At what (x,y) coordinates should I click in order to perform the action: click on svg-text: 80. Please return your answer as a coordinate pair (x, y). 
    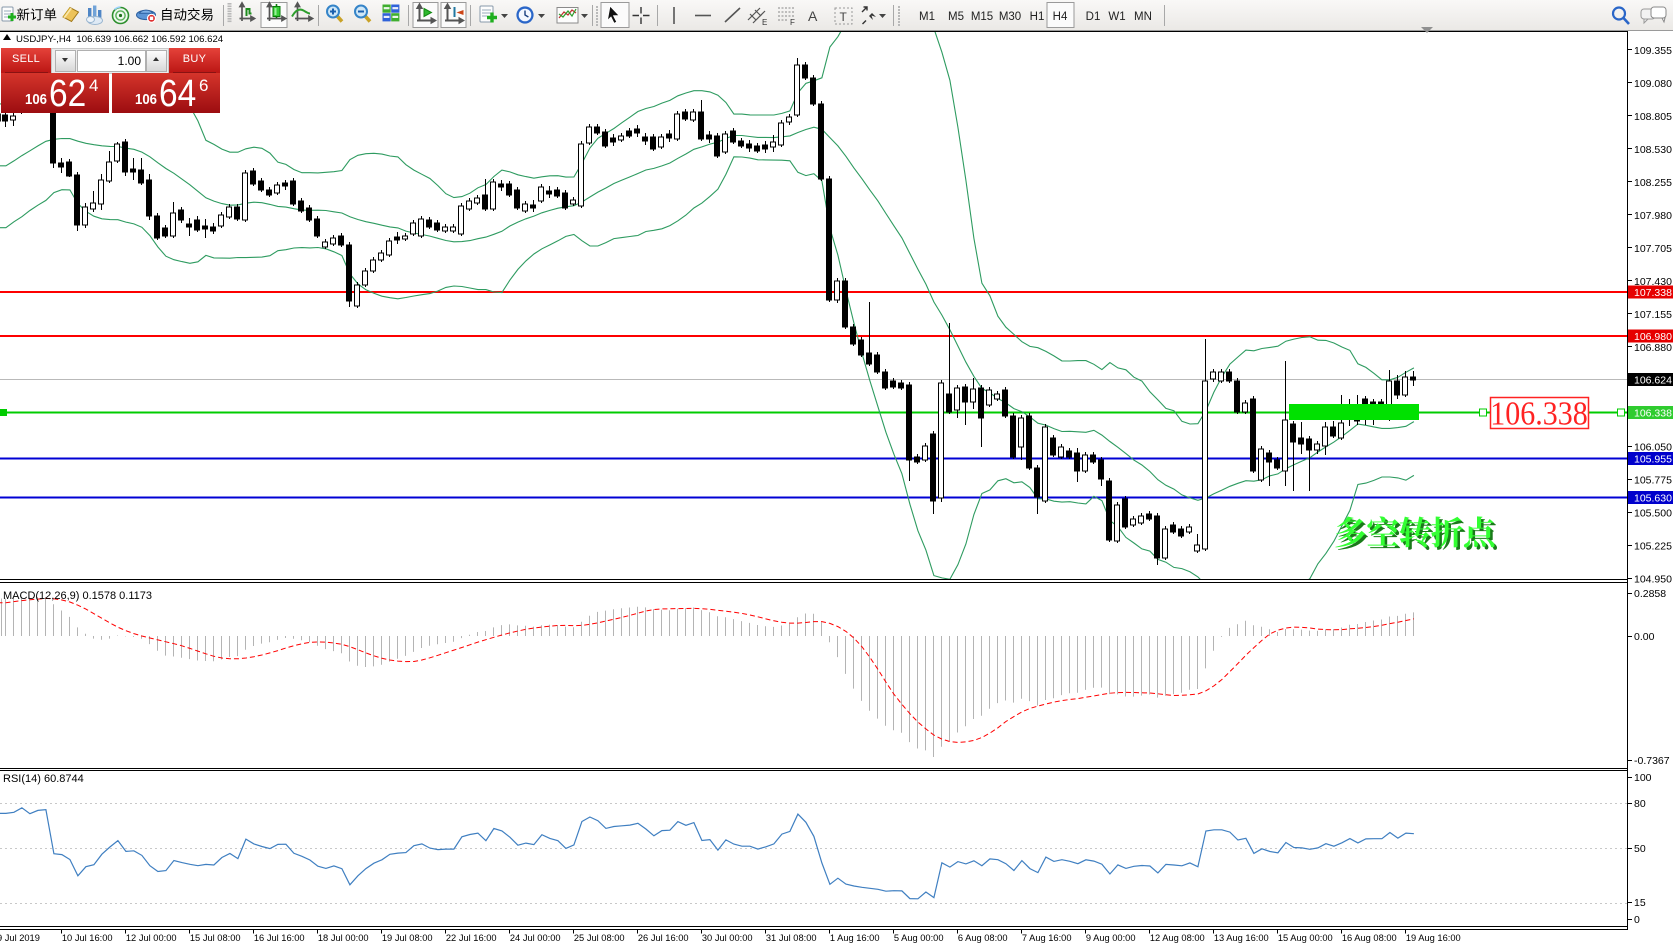
    Looking at the image, I should click on (1640, 804).